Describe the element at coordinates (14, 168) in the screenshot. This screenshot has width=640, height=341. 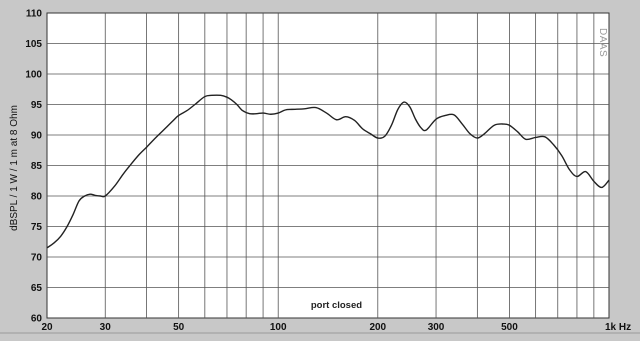
I see `y-axis-label: dBSPL / 1 W / 1 m at 8 Ohm` at that location.